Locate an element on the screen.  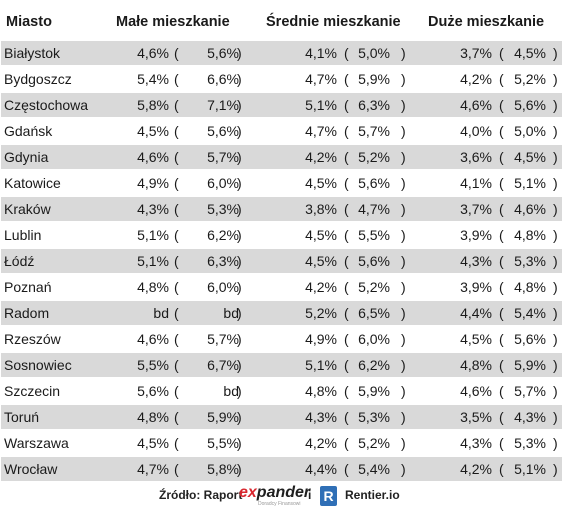
table-row: Poznań 4,8% 6,0% 4,2% 5,2% 3,9% 4,8% () () () is located at coordinates (281, 287).